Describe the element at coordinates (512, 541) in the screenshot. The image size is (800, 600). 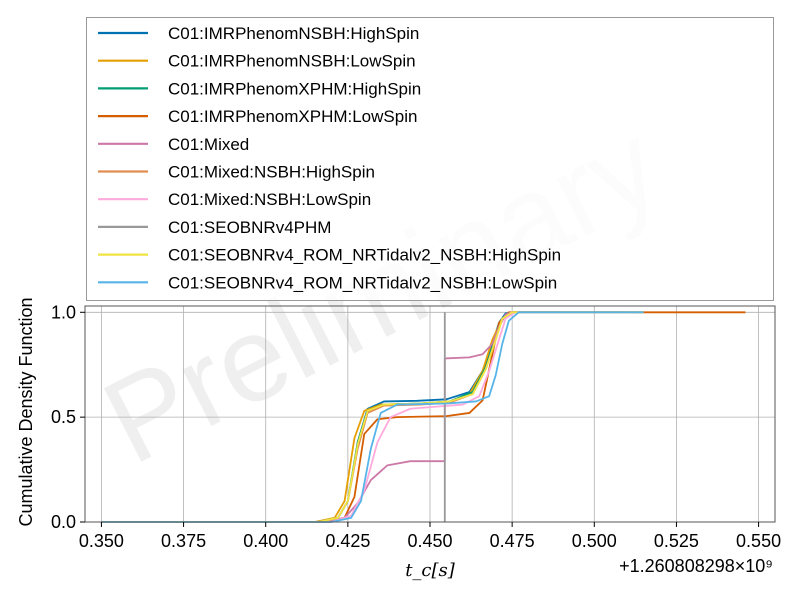
I see `x-tick-label: 0.475` at that location.